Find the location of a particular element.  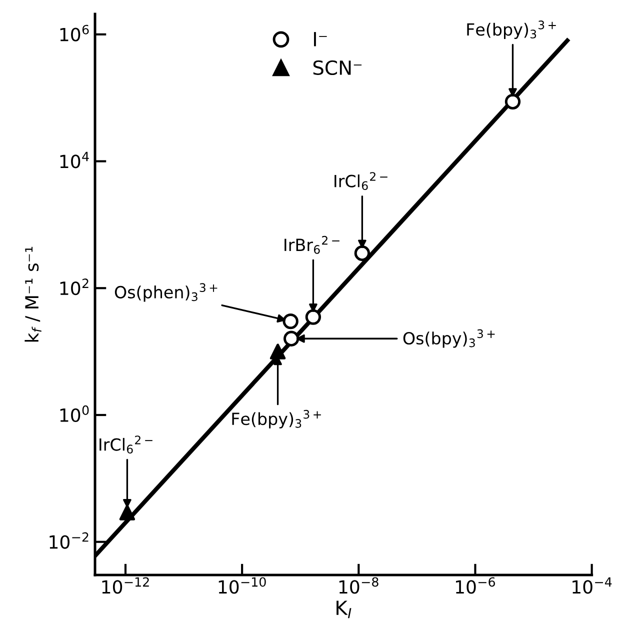

y-tick-label: 10$^{−2}$ is located at coordinates (69, 540).